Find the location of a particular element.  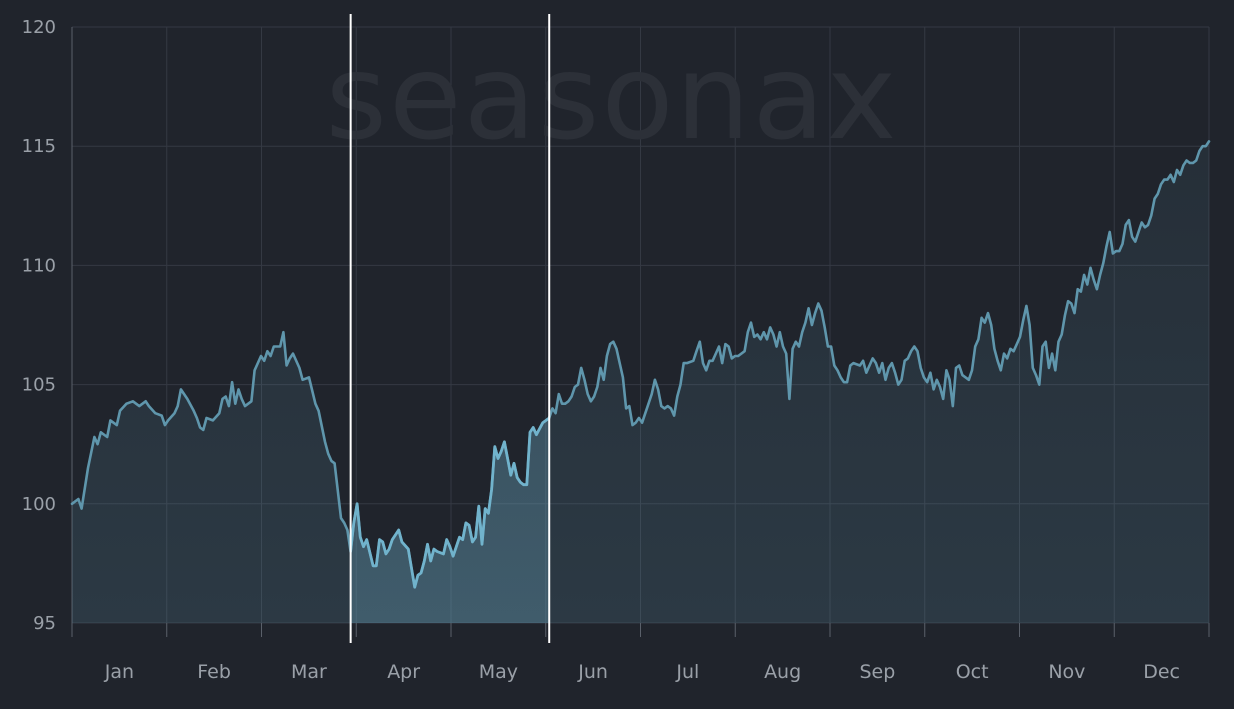

x-tick-label-jan: Jan is located at coordinates (119, 672).